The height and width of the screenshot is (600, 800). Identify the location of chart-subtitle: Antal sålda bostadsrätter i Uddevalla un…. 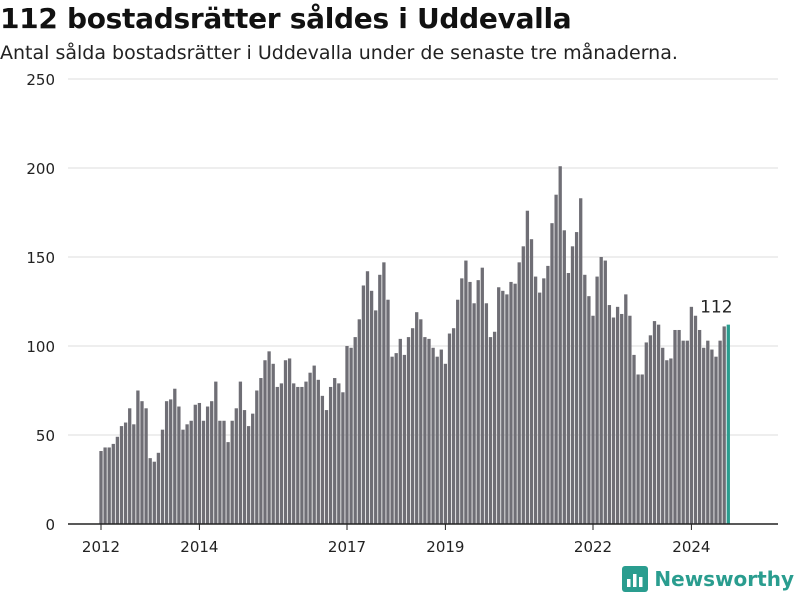
(339, 53).